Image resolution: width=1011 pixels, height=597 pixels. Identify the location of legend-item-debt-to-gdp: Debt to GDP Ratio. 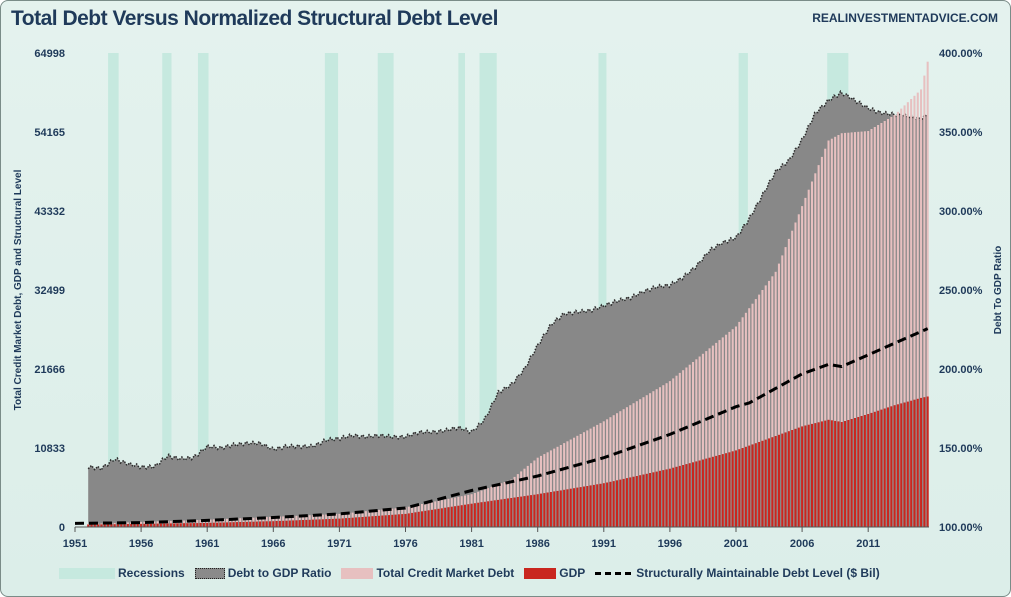
(262, 573).